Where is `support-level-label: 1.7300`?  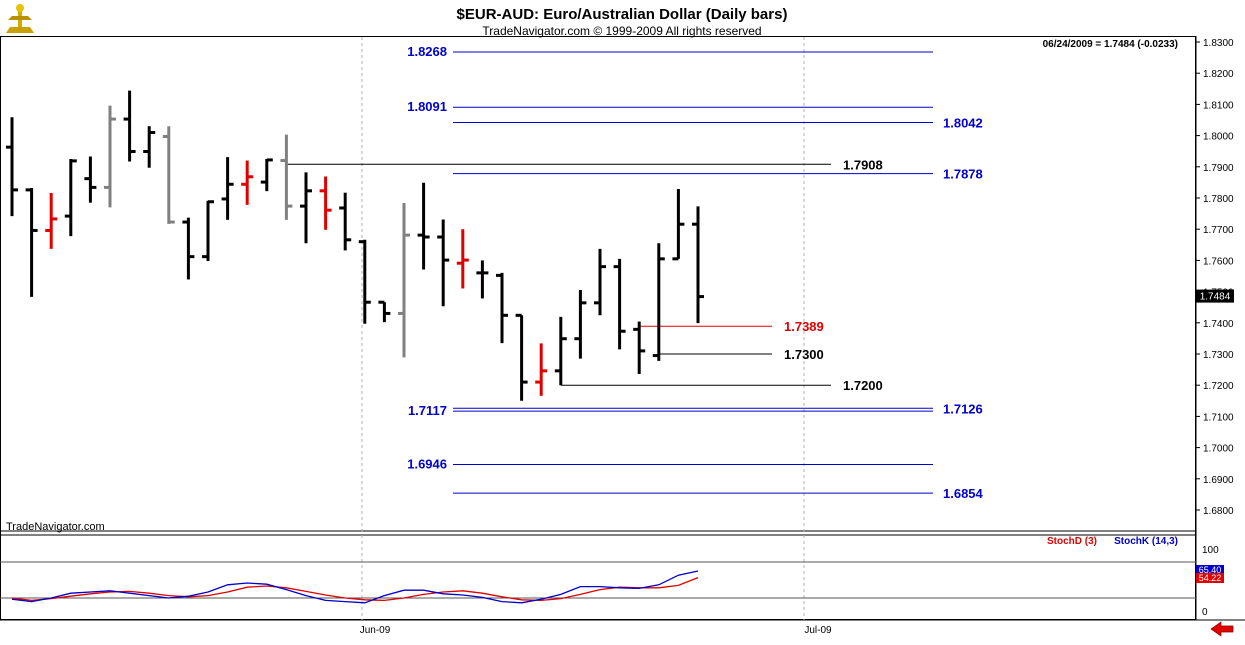 support-level-label: 1.7300 is located at coordinates (804, 354).